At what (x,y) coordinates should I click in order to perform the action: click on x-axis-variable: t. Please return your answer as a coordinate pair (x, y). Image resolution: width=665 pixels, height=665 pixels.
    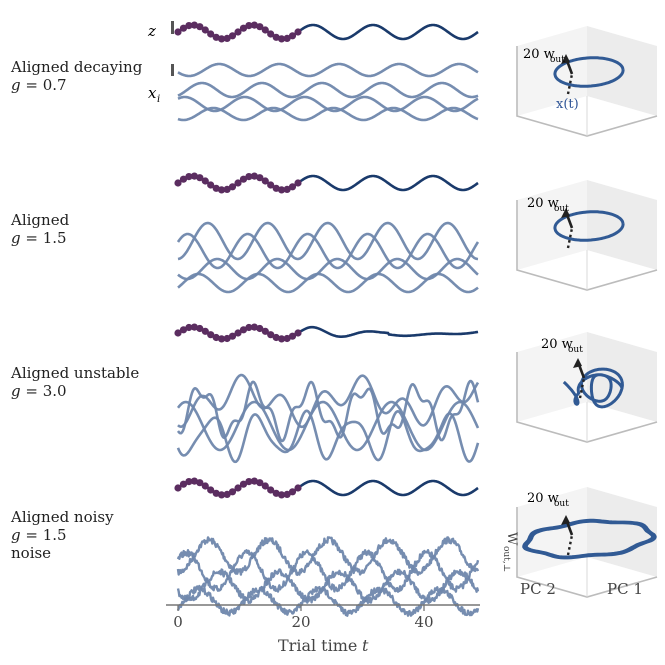
    Looking at the image, I should click on (365, 645).